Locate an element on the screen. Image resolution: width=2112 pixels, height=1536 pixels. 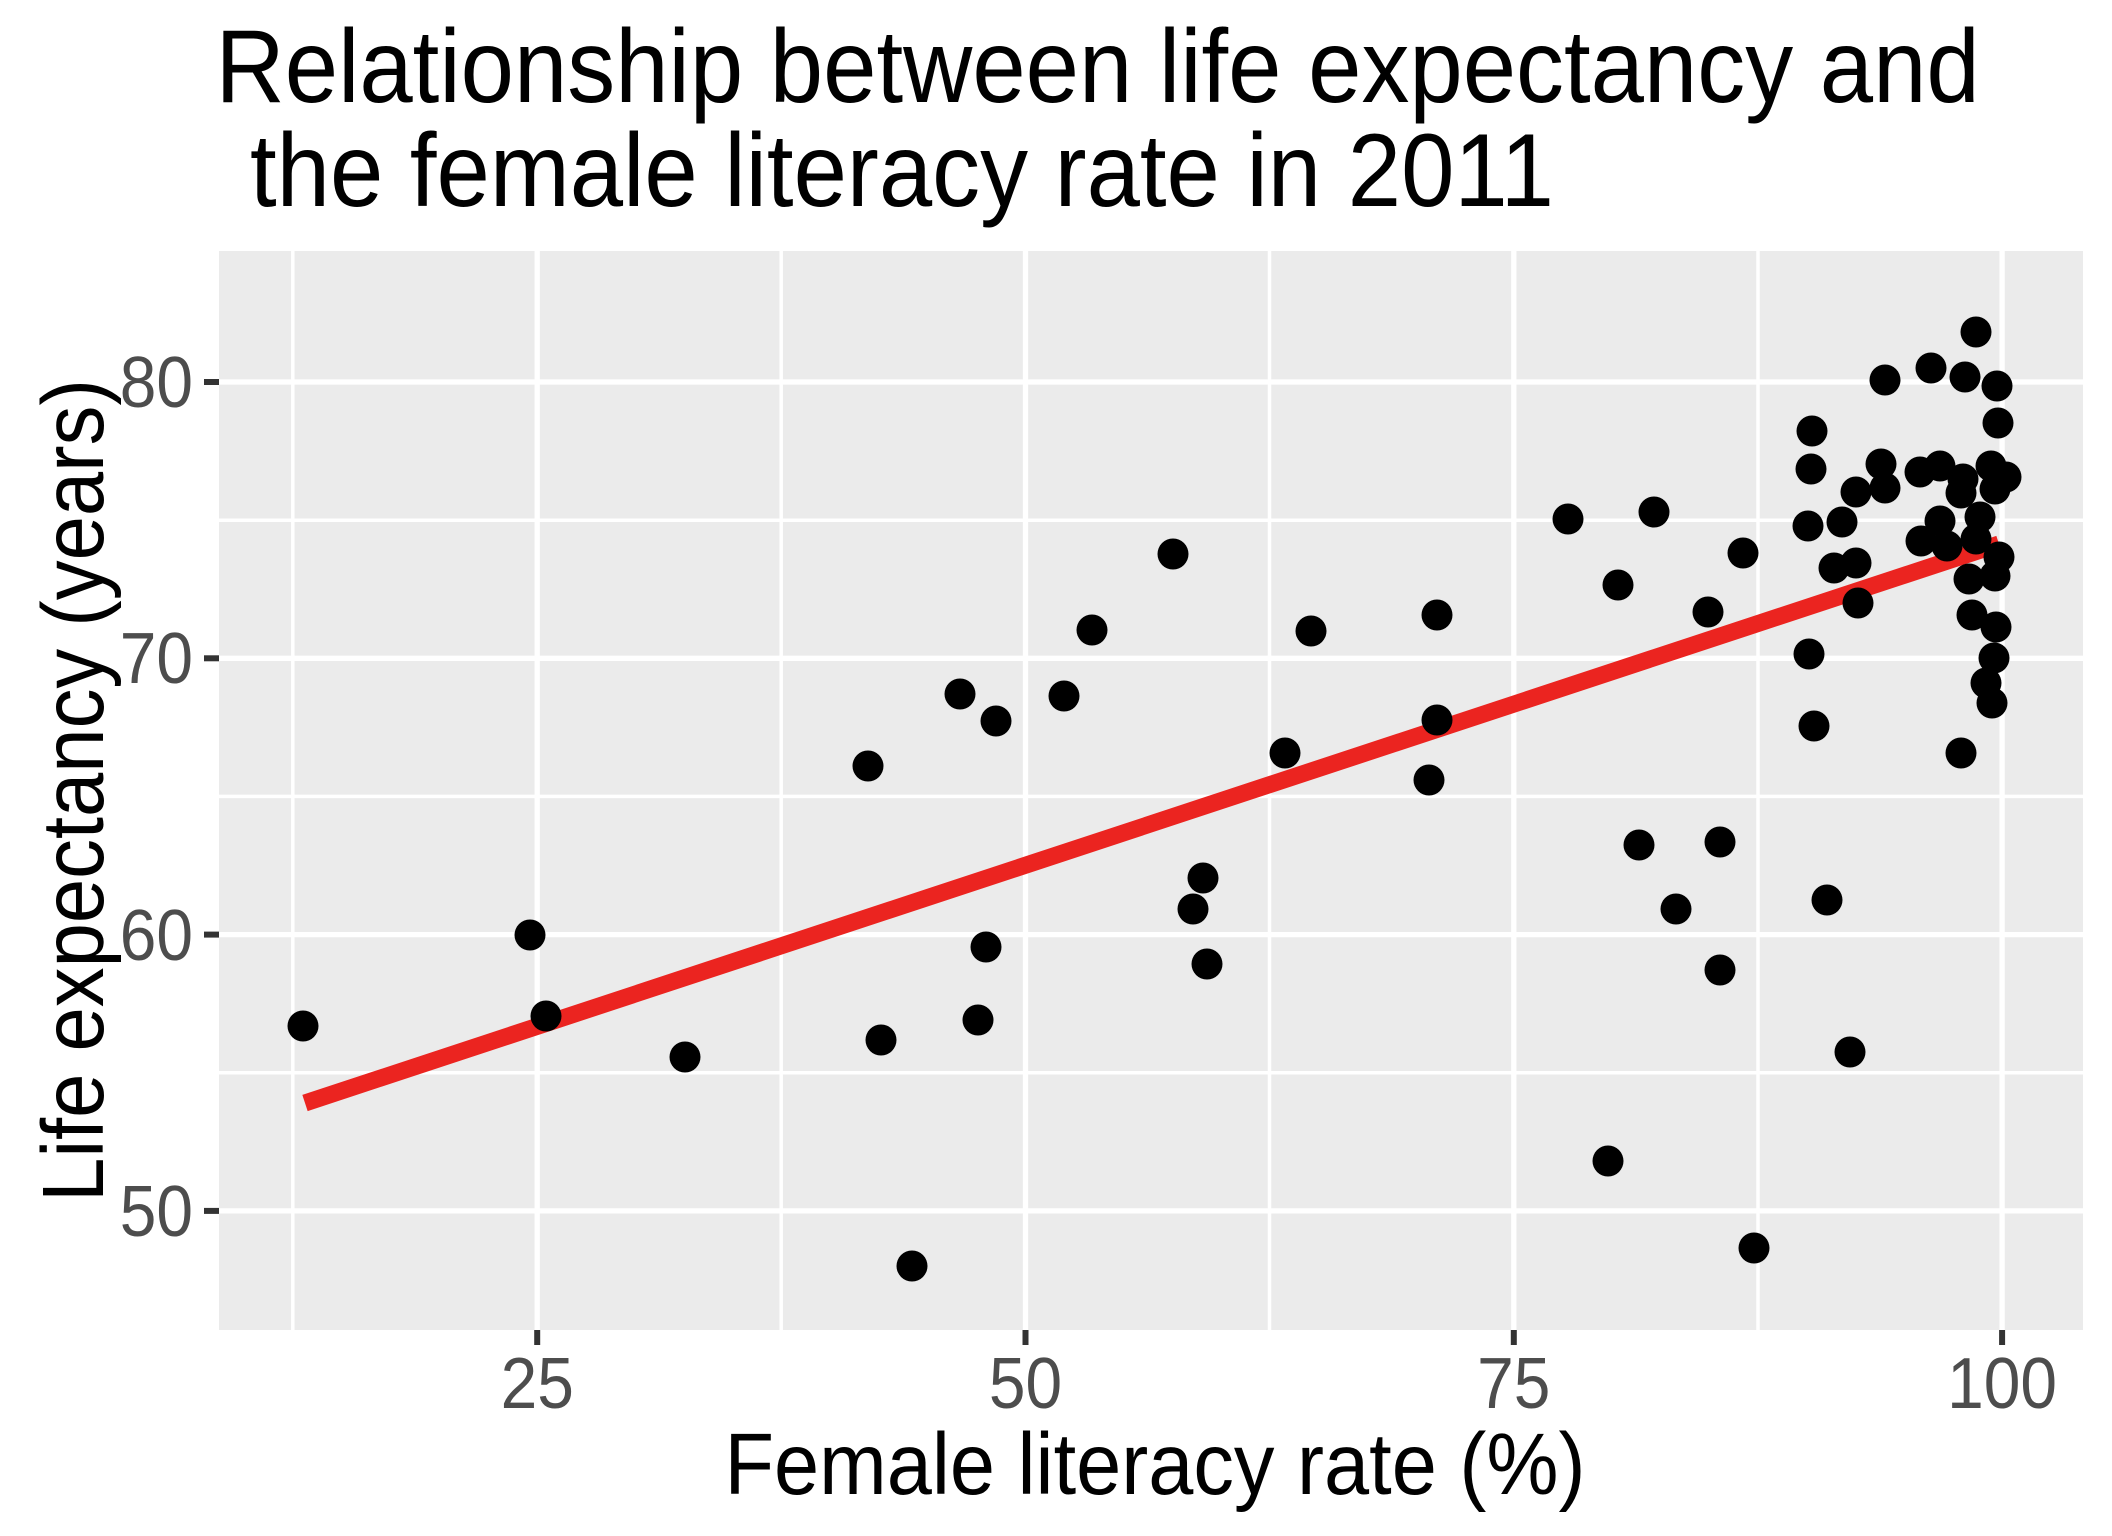
svg-text:the female literacy rate in 20: the female literacy rate in 2011 is located at coordinates (902, 170).